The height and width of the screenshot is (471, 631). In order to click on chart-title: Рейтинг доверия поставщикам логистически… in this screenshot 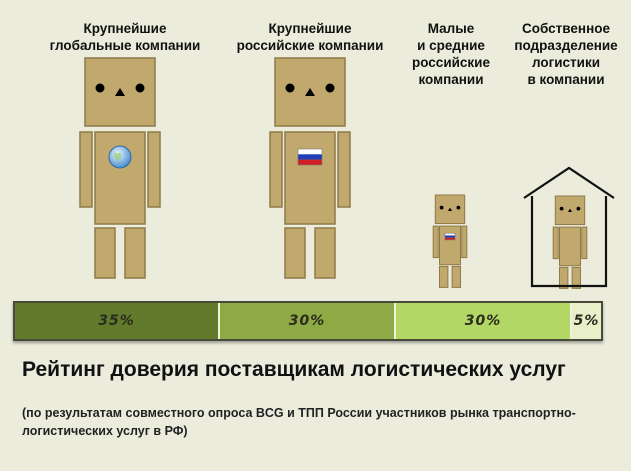, I will do `click(294, 369)`.